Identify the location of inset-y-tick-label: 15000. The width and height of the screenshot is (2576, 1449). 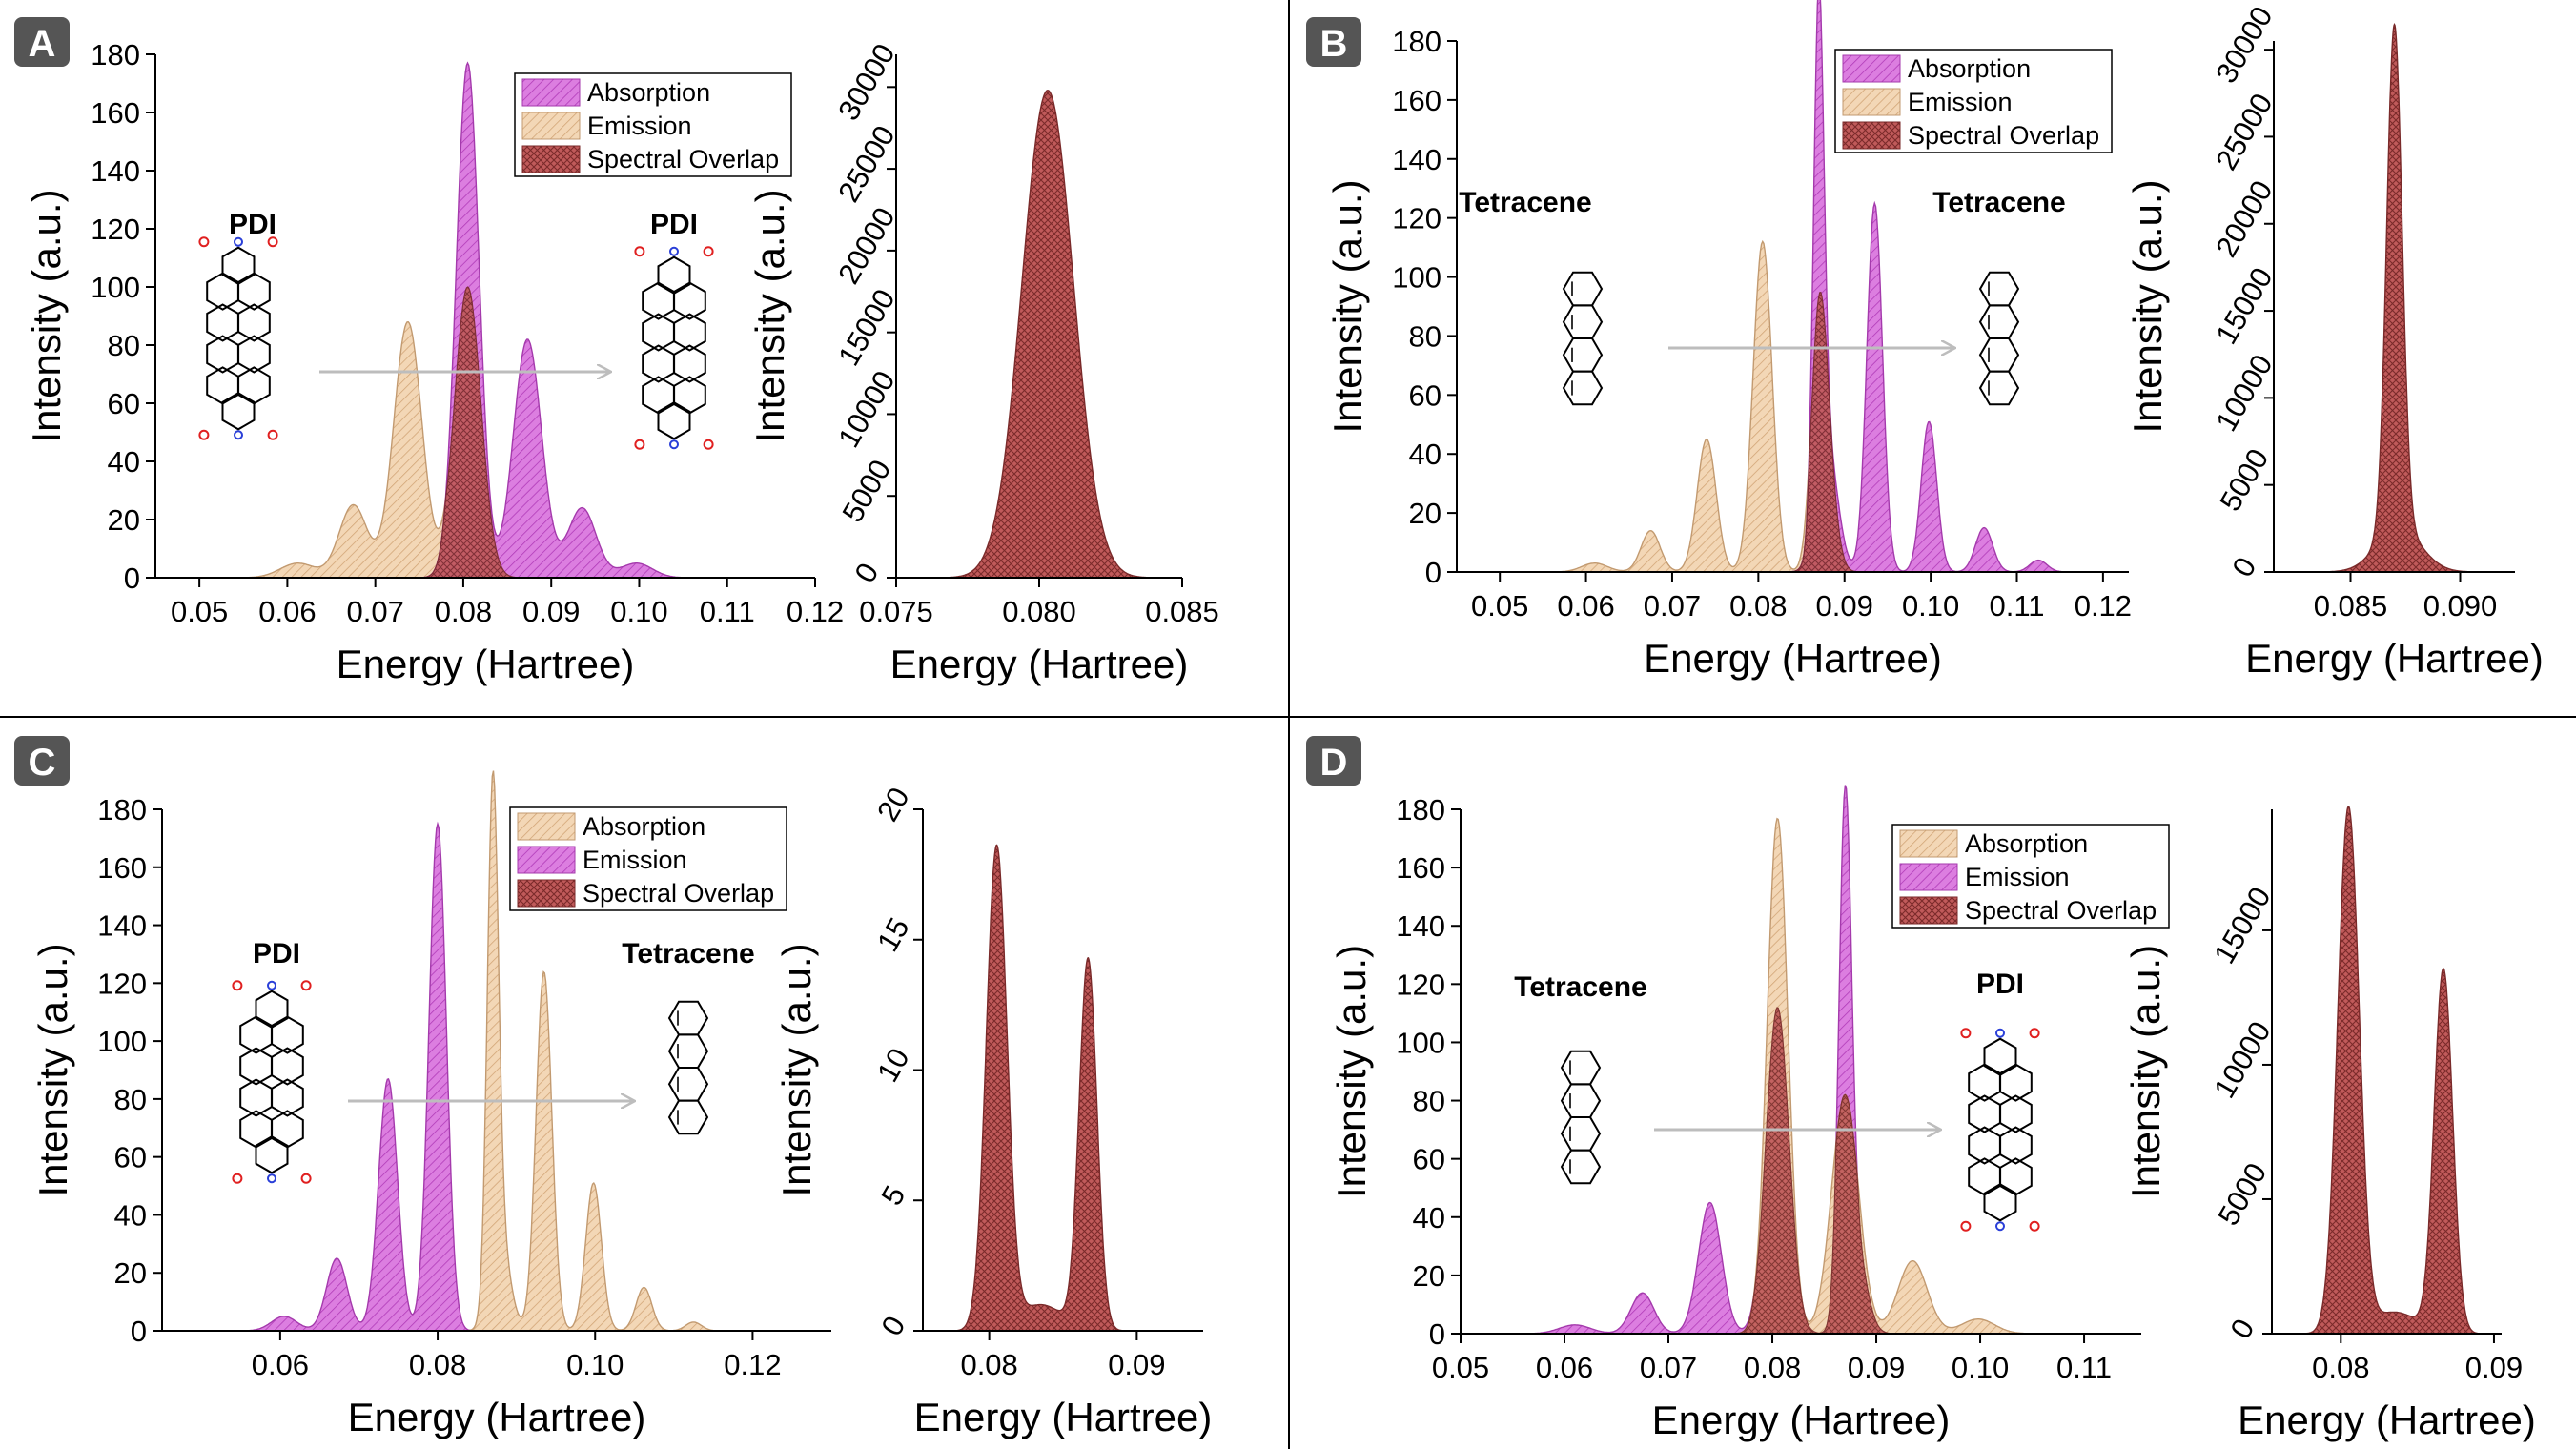
(2242, 925).